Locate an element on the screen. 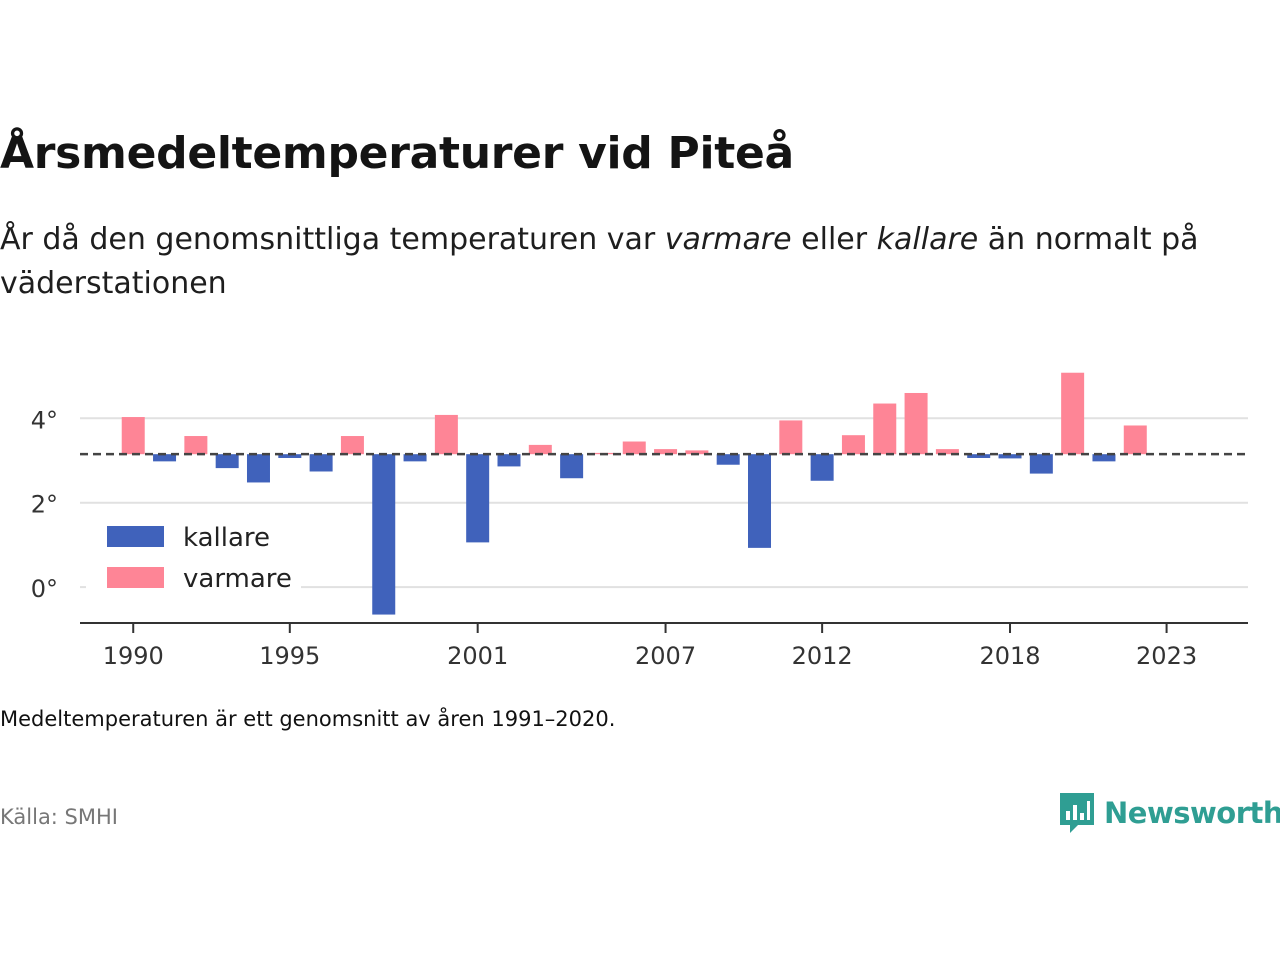 The height and width of the screenshot is (960, 1280). x-axis-ticks: 1990 1995 2001 2007 2012 2018 2023 is located at coordinates (650, 646).